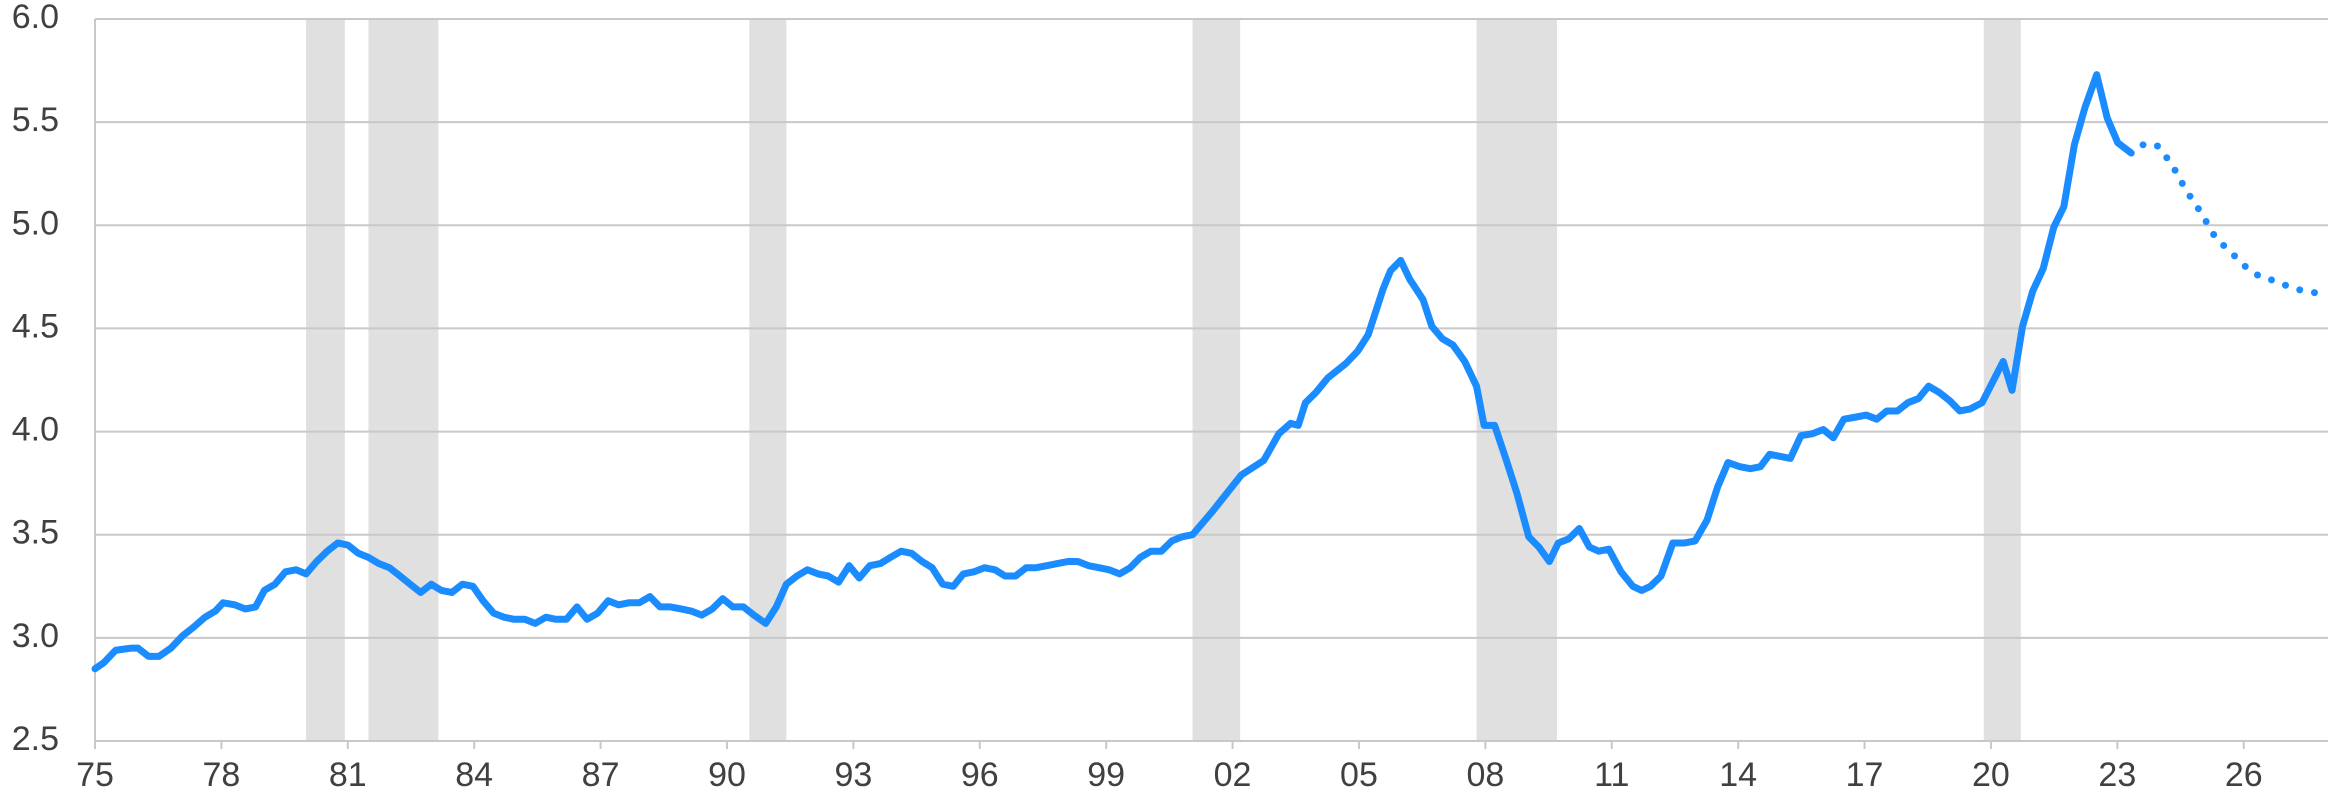  Describe the element at coordinates (2244, 775) in the screenshot. I see `x-tick-label: 26` at that location.